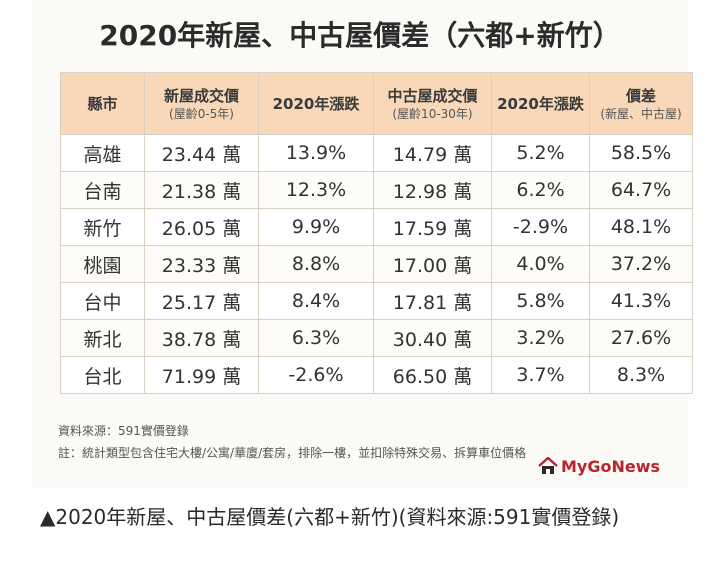 The image size is (720, 583). Describe the element at coordinates (316, 375) in the screenshot. I see `cell-new-change: -2.6%` at that location.